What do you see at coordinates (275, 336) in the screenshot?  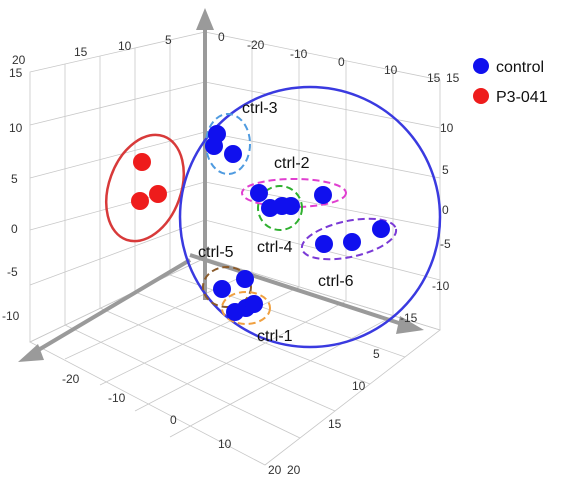 I see `cluster-label-ctrl-1: ctrl-1` at bounding box center [275, 336].